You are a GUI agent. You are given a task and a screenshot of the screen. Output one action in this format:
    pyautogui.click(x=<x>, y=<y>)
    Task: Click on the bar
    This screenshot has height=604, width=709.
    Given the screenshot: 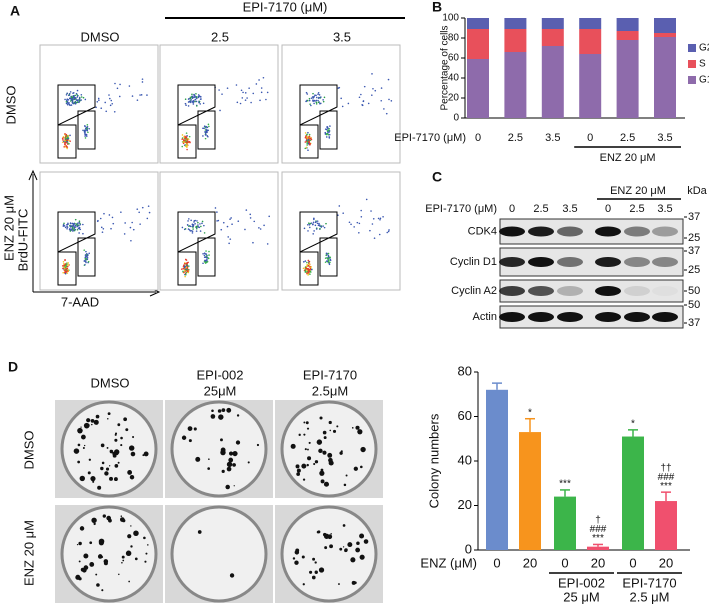 What is the action you would take?
    pyautogui.click(x=497, y=469)
    